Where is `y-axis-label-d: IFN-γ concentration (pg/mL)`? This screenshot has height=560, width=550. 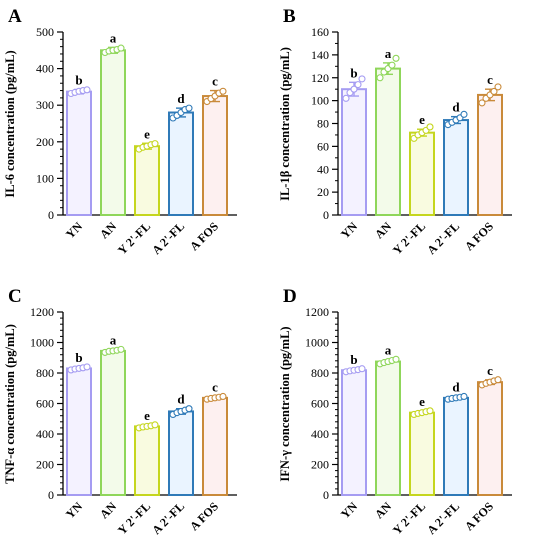
y-axis-label-d: IFN-γ concentration (pg/mL) is located at coordinates (285, 403).